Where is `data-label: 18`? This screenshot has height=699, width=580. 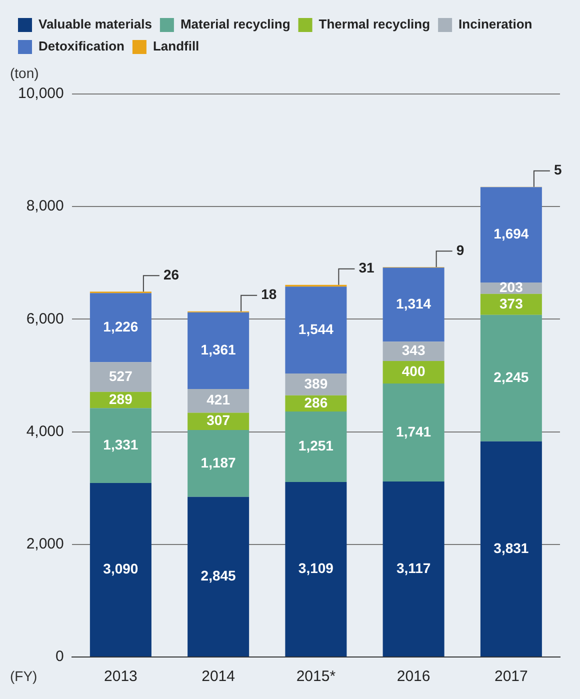
data-label: 18 is located at coordinates (269, 294).